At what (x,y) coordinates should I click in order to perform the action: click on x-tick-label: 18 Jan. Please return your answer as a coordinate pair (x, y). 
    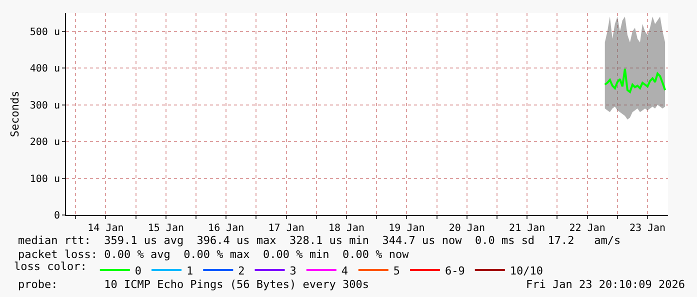
    Looking at the image, I should click on (346, 228).